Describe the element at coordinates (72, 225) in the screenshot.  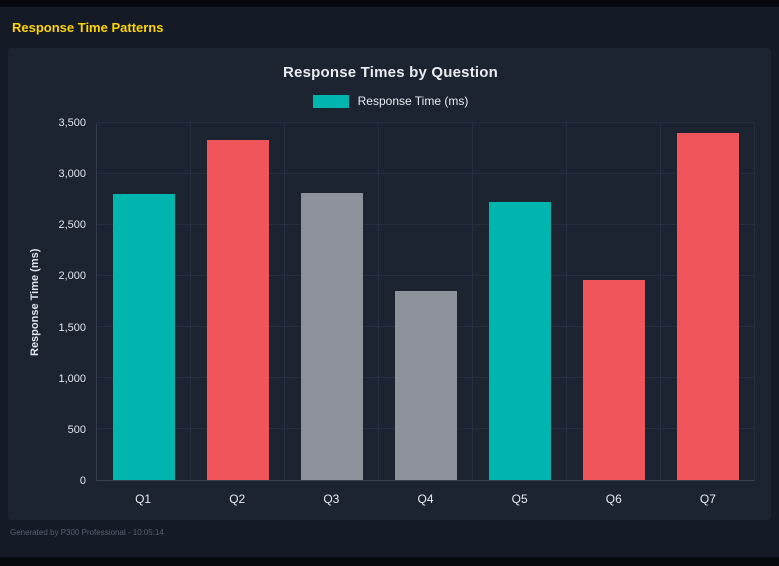
I see `y-tick-label: 2,500` at that location.